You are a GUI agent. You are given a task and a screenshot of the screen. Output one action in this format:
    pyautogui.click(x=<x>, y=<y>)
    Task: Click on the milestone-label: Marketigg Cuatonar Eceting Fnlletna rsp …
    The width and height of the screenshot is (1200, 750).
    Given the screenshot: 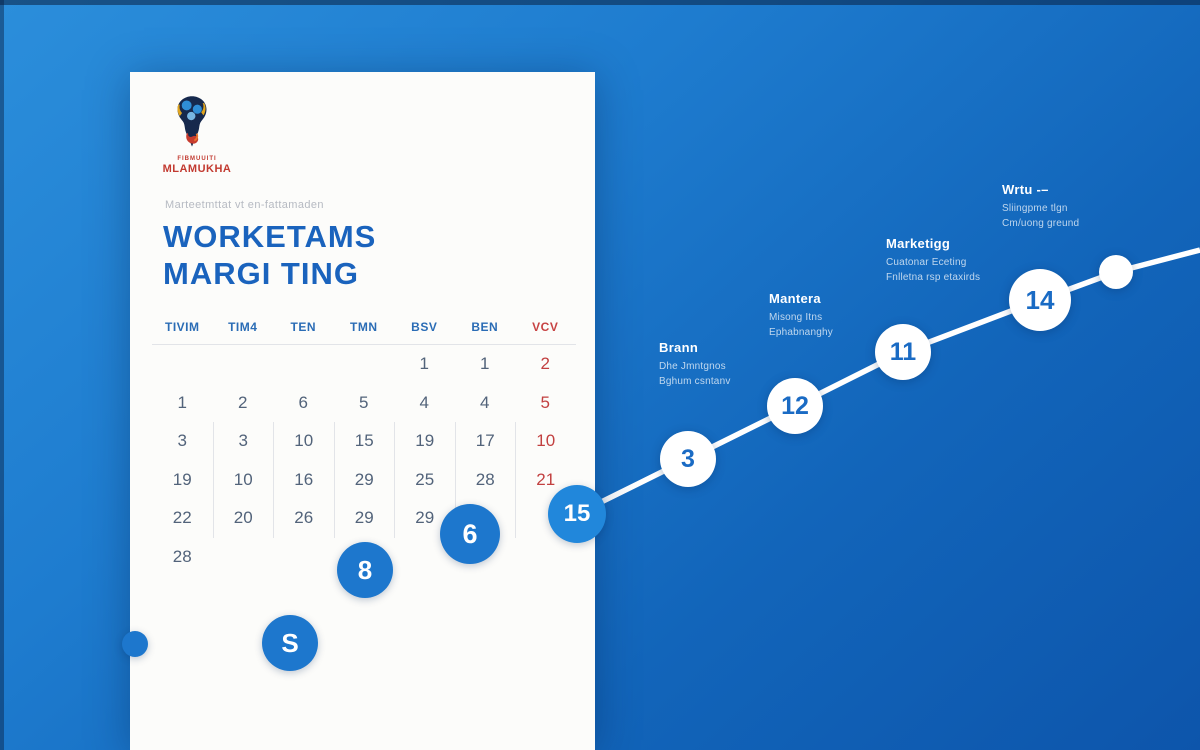 What is the action you would take?
    pyautogui.click(x=961, y=260)
    